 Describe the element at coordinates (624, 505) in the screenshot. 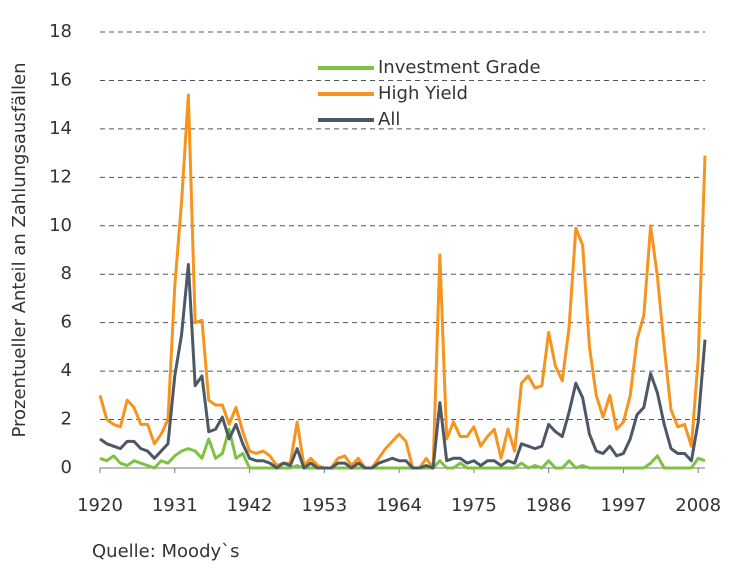

I see `x-tick-label: 1997` at that location.